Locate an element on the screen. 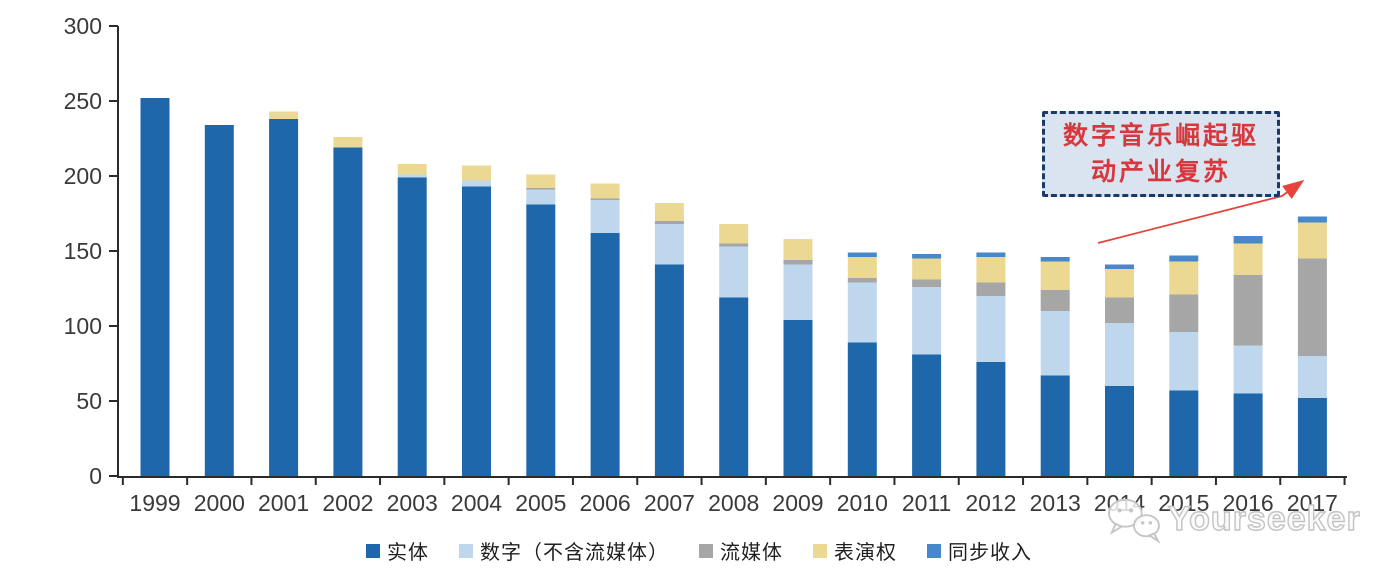  legend-label: 实体 is located at coordinates (408, 553).